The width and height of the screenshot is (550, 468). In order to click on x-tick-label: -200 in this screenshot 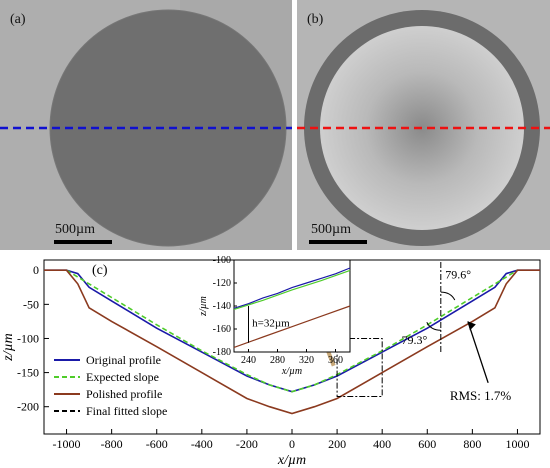, I will do `click(247, 444)`.